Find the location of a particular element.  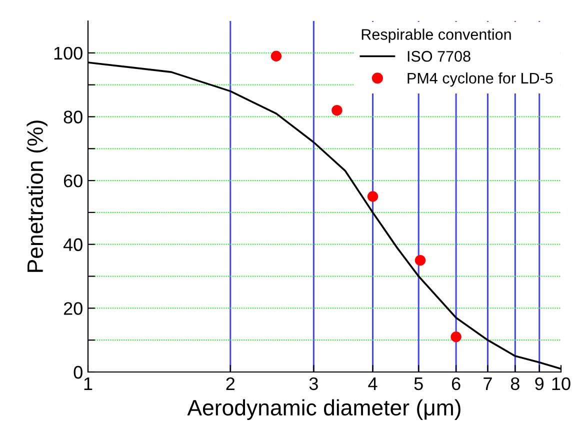

y-tick-label: 40 is located at coordinates (72, 245).